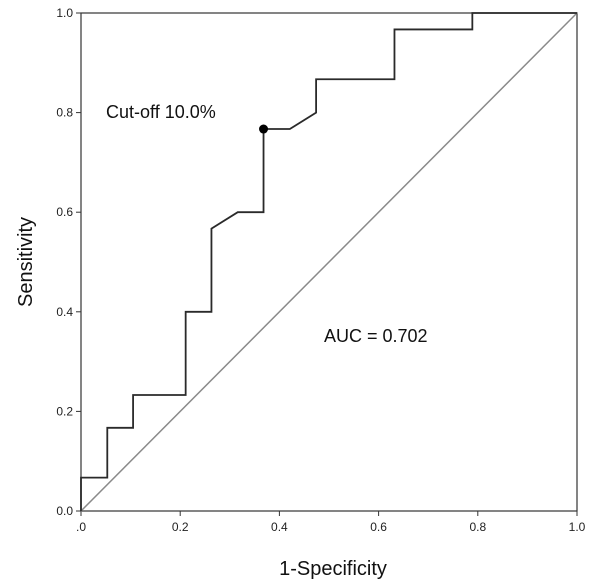 Image resolution: width=603 pixels, height=586 pixels. Describe the element at coordinates (81, 527) in the screenshot. I see `x-tick-label: .0` at that location.